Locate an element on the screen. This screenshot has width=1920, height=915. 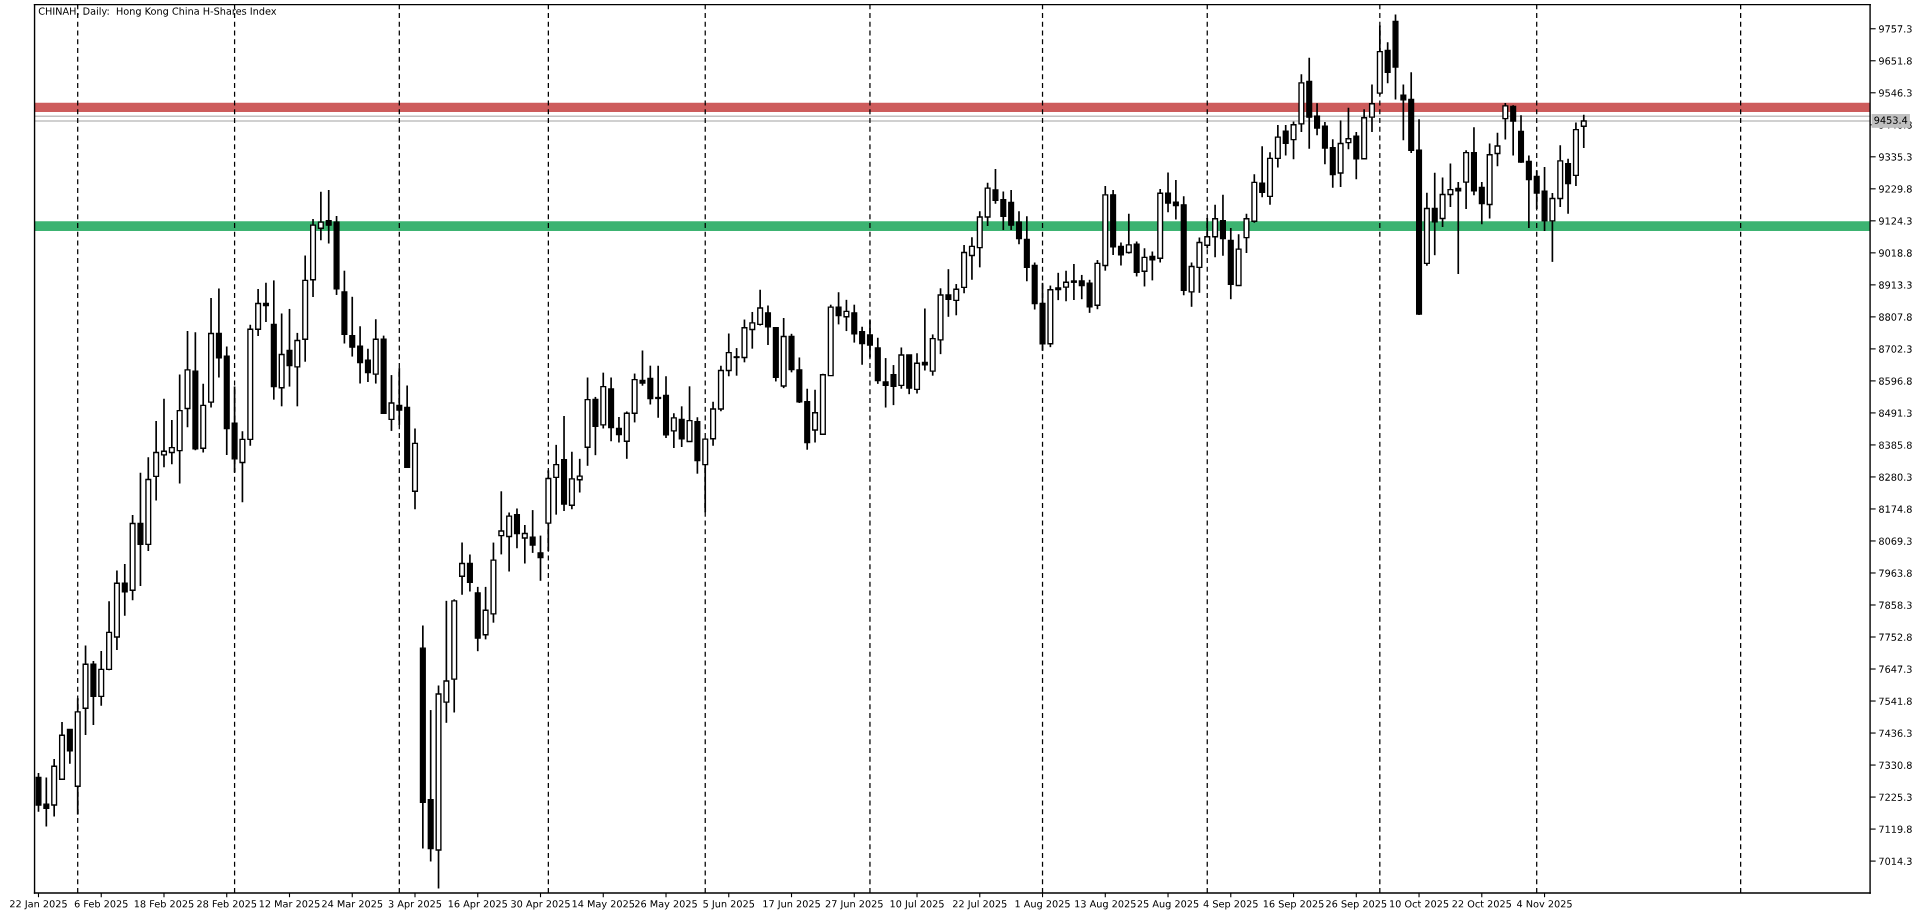
x-tick-label: 22 Oct 2025 is located at coordinates (1481, 904).